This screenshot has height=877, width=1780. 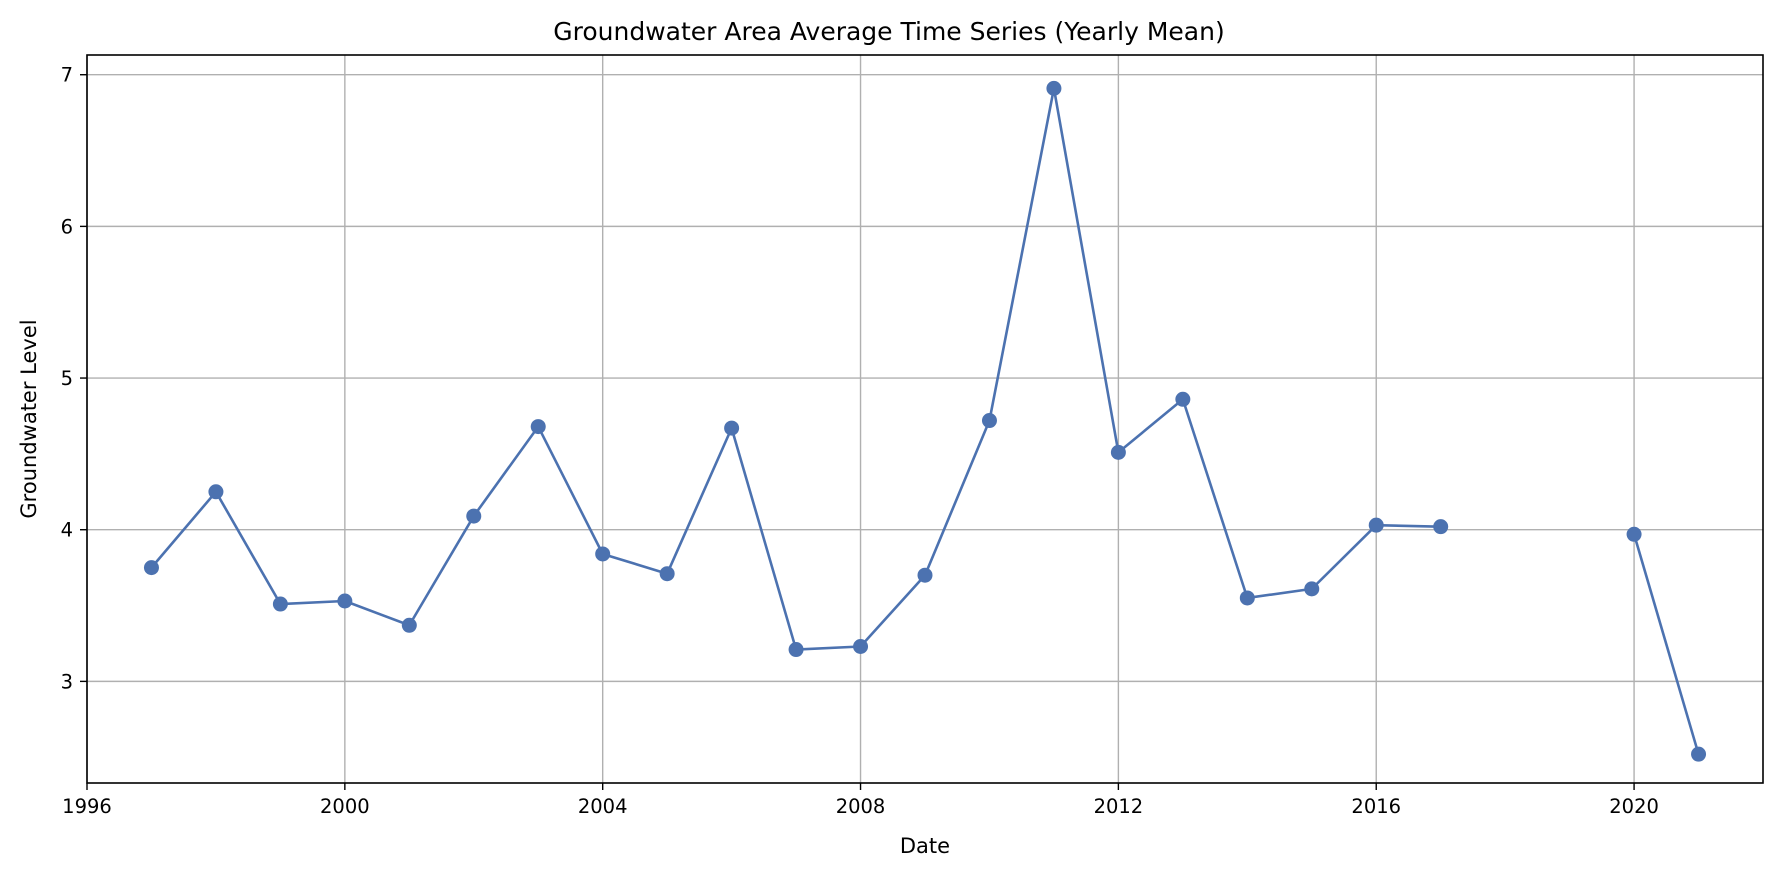 What do you see at coordinates (29, 418) in the screenshot?
I see `y-axis-label: Groundwater Level` at bounding box center [29, 418].